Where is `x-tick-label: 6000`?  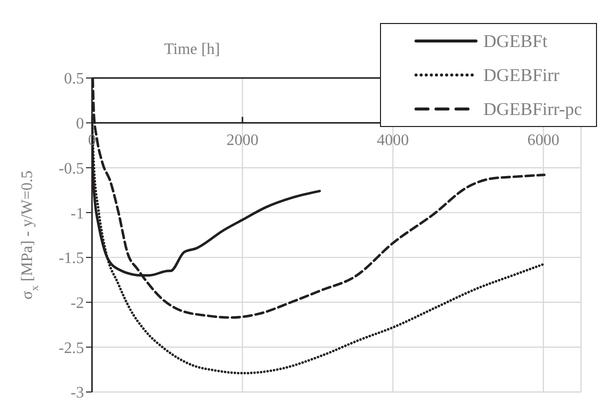
x-tick-label: 6000 is located at coordinates (543, 140).